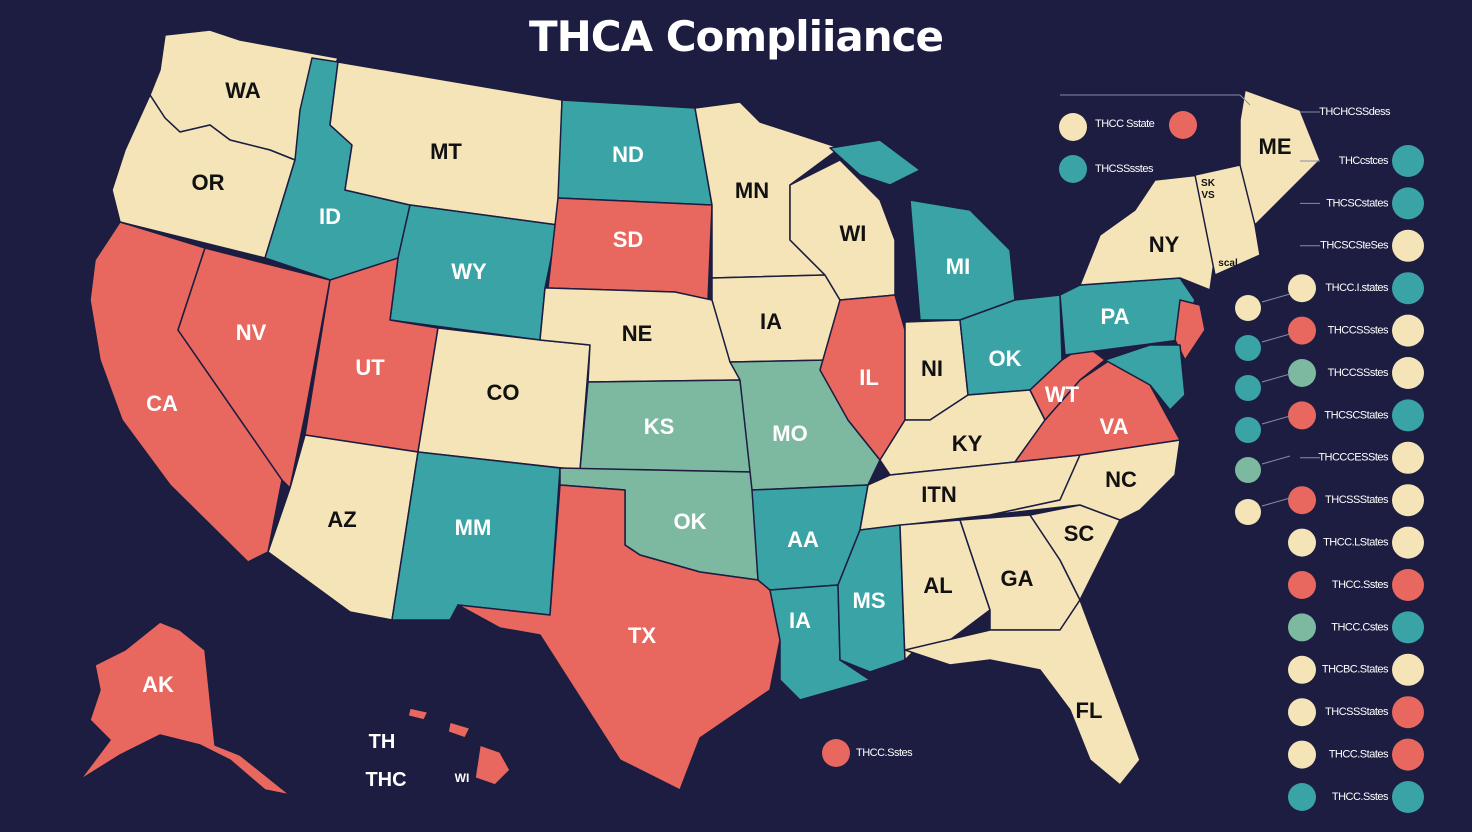  Describe the element at coordinates (800, 620) in the screenshot. I see `state-label-la: IA` at that location.